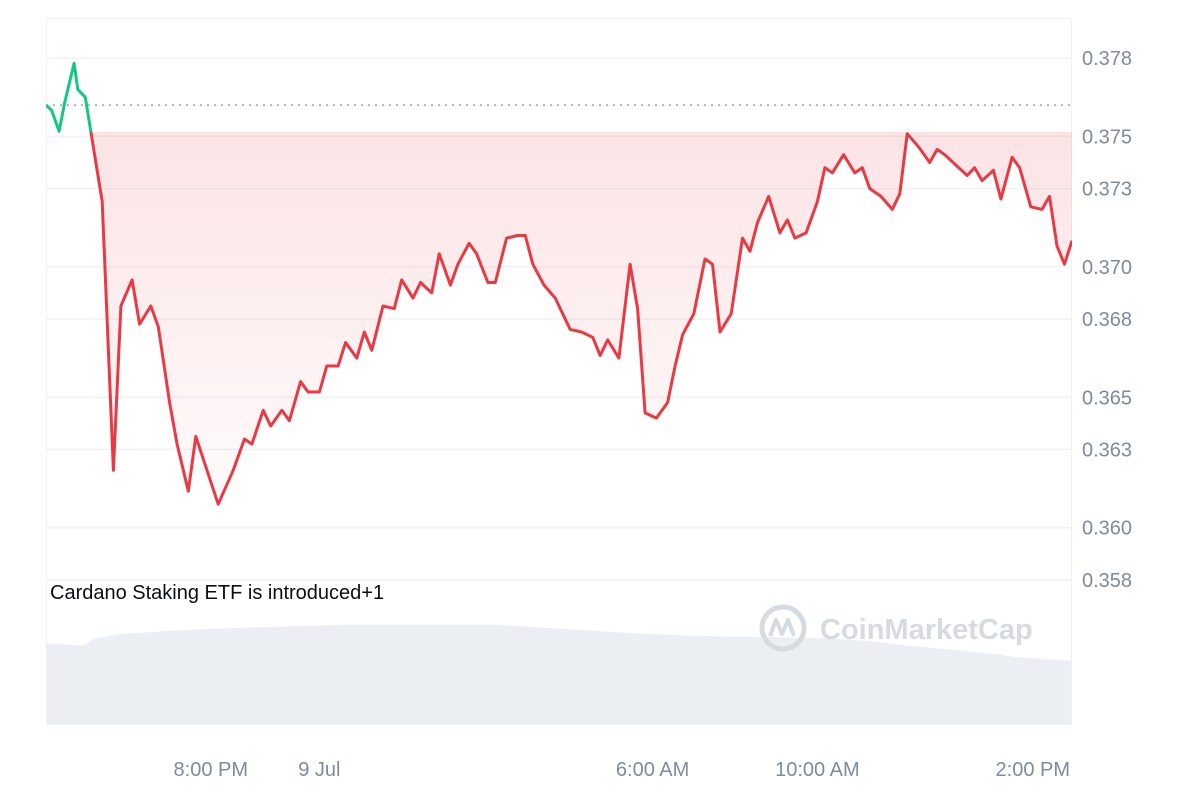 The height and width of the screenshot is (800, 1200). I want to click on y-tick-label: 0.365, so click(1107, 398).